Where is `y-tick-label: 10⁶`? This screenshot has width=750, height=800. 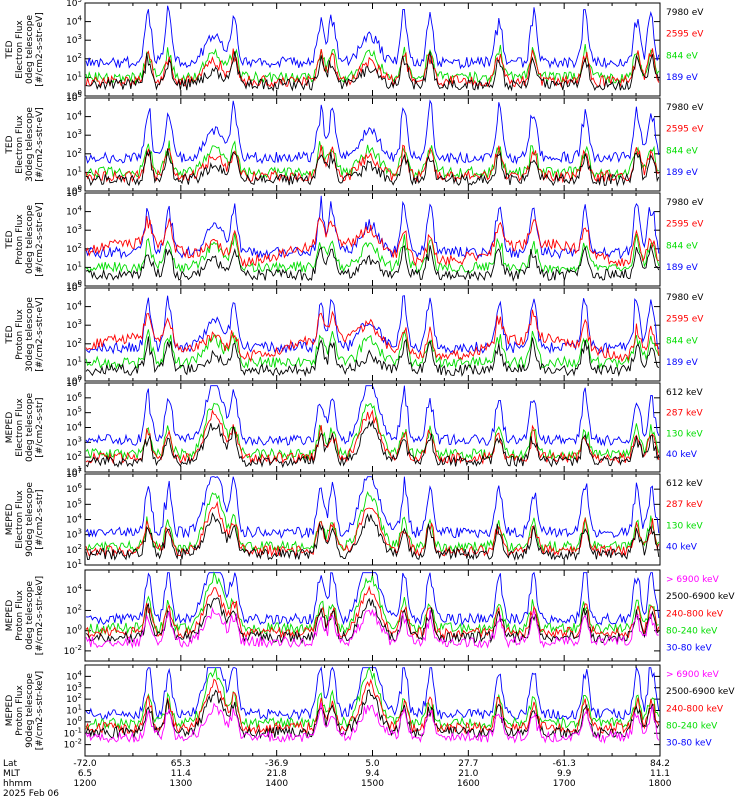
y-tick-label: 10⁶ is located at coordinates (74, 397).